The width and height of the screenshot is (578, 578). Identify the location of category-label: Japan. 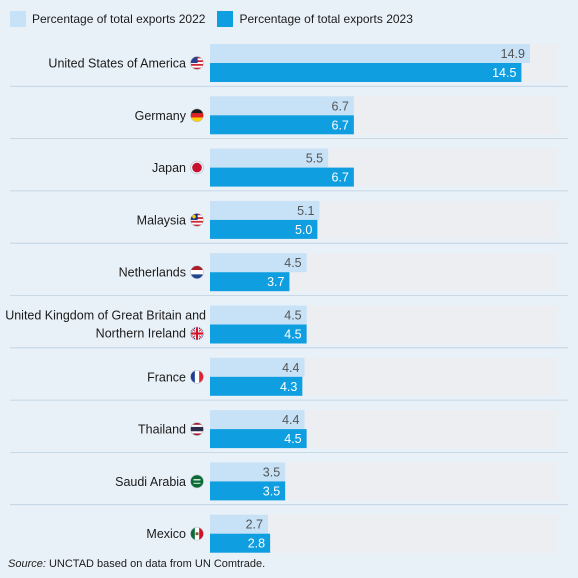
(169, 168).